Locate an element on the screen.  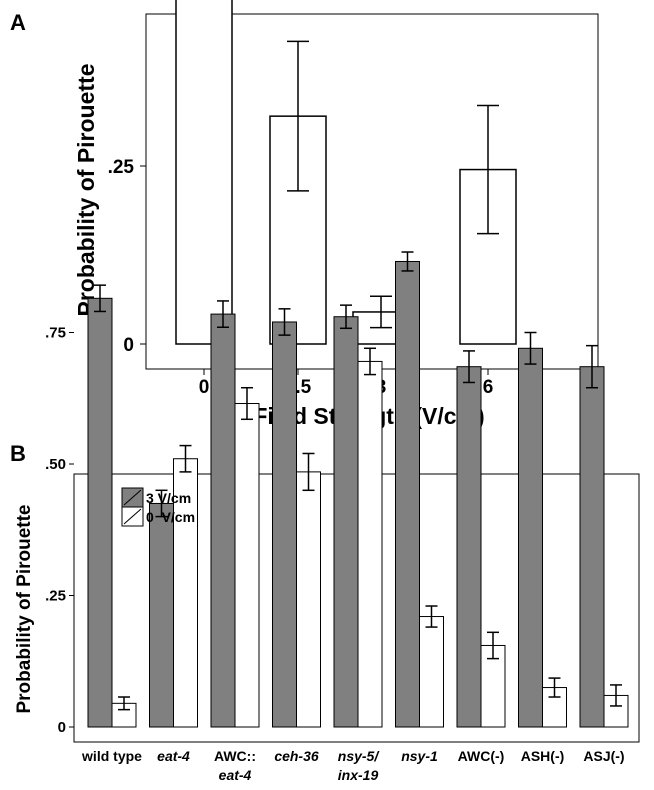
panel-b-category-label: nsy-5/ is located at coordinates (359, 756).